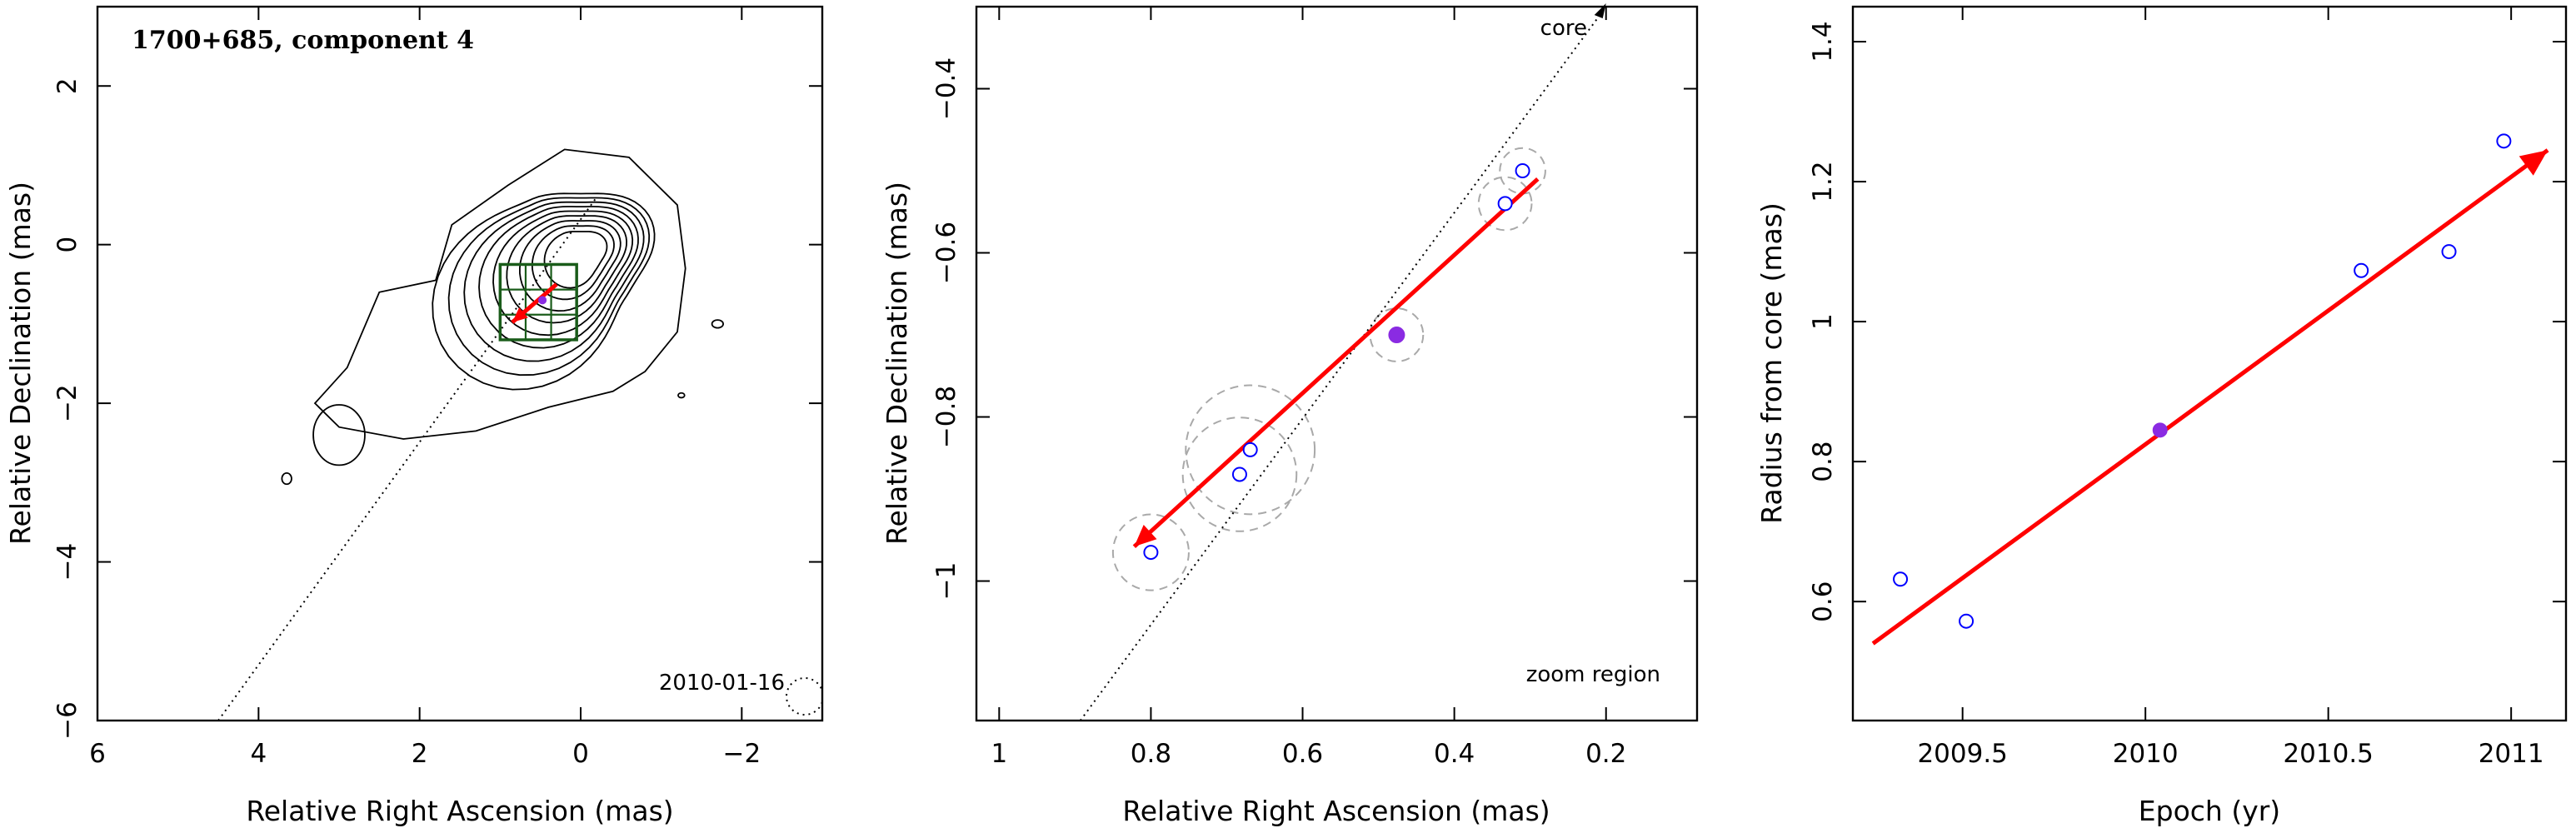 This screenshot has height=833, width=2576. What do you see at coordinates (2202, 381) in the screenshot?
I see `radius-points` at bounding box center [2202, 381].